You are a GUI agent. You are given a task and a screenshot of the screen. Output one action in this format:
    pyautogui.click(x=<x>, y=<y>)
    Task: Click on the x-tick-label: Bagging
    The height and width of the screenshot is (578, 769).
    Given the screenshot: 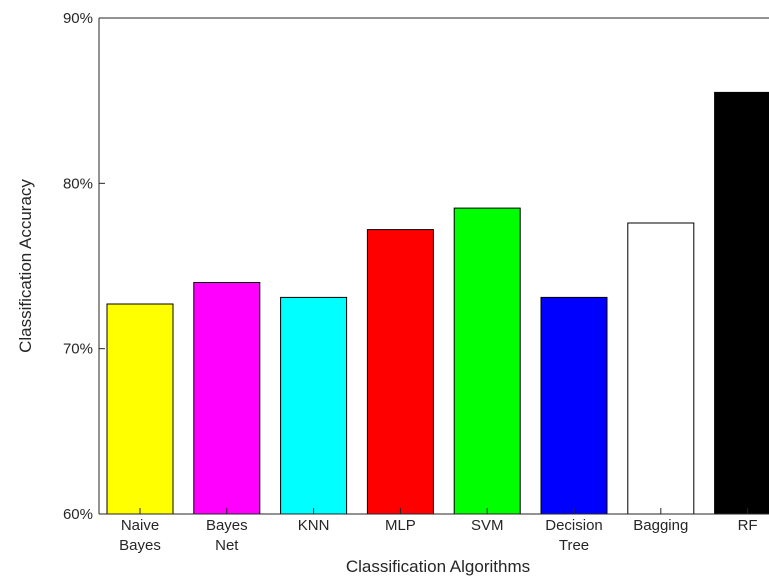 What is the action you would take?
    pyautogui.click(x=660, y=525)
    